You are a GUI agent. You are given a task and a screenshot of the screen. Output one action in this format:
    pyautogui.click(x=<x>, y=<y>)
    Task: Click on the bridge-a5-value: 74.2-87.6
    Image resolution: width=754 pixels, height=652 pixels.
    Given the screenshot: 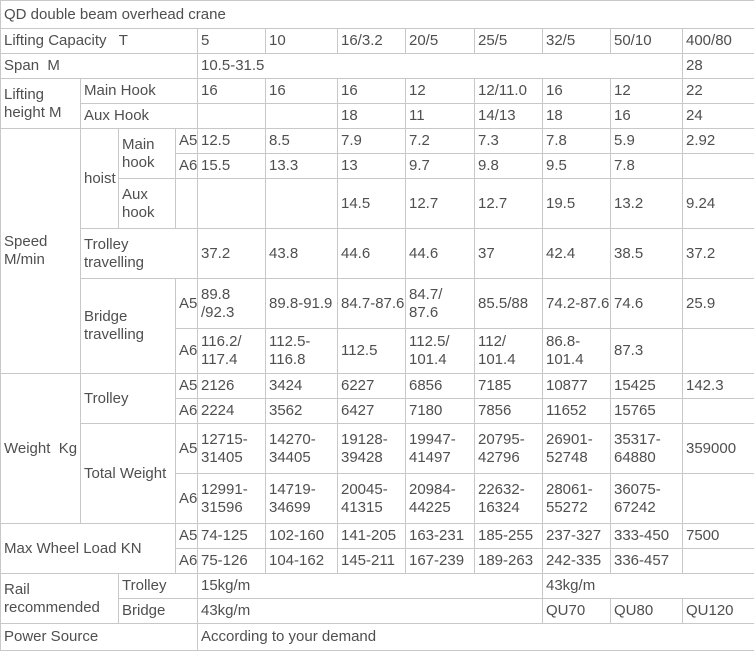 What is the action you would take?
    pyautogui.click(x=576, y=303)
    